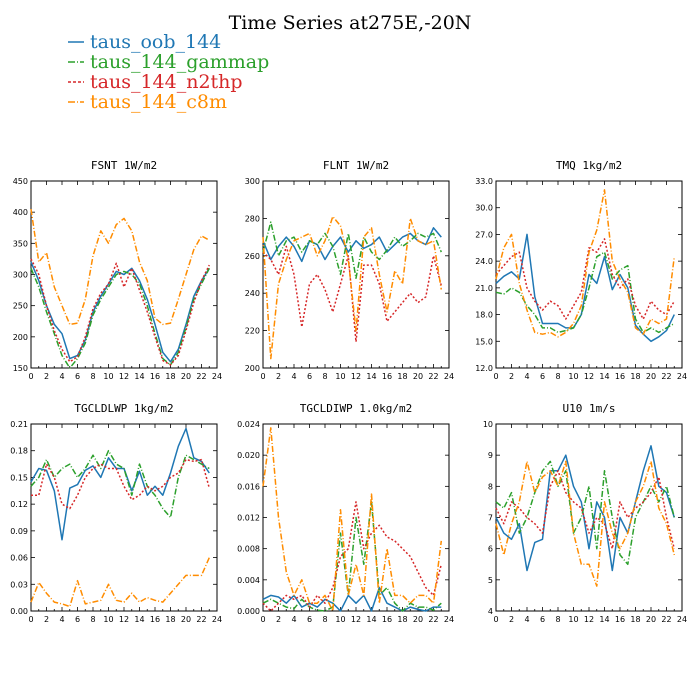 This screenshot has width=700, height=700. What do you see at coordinates (248, 518) in the screenshot?
I see `y-tick-label: 0.012` at bounding box center [248, 518].